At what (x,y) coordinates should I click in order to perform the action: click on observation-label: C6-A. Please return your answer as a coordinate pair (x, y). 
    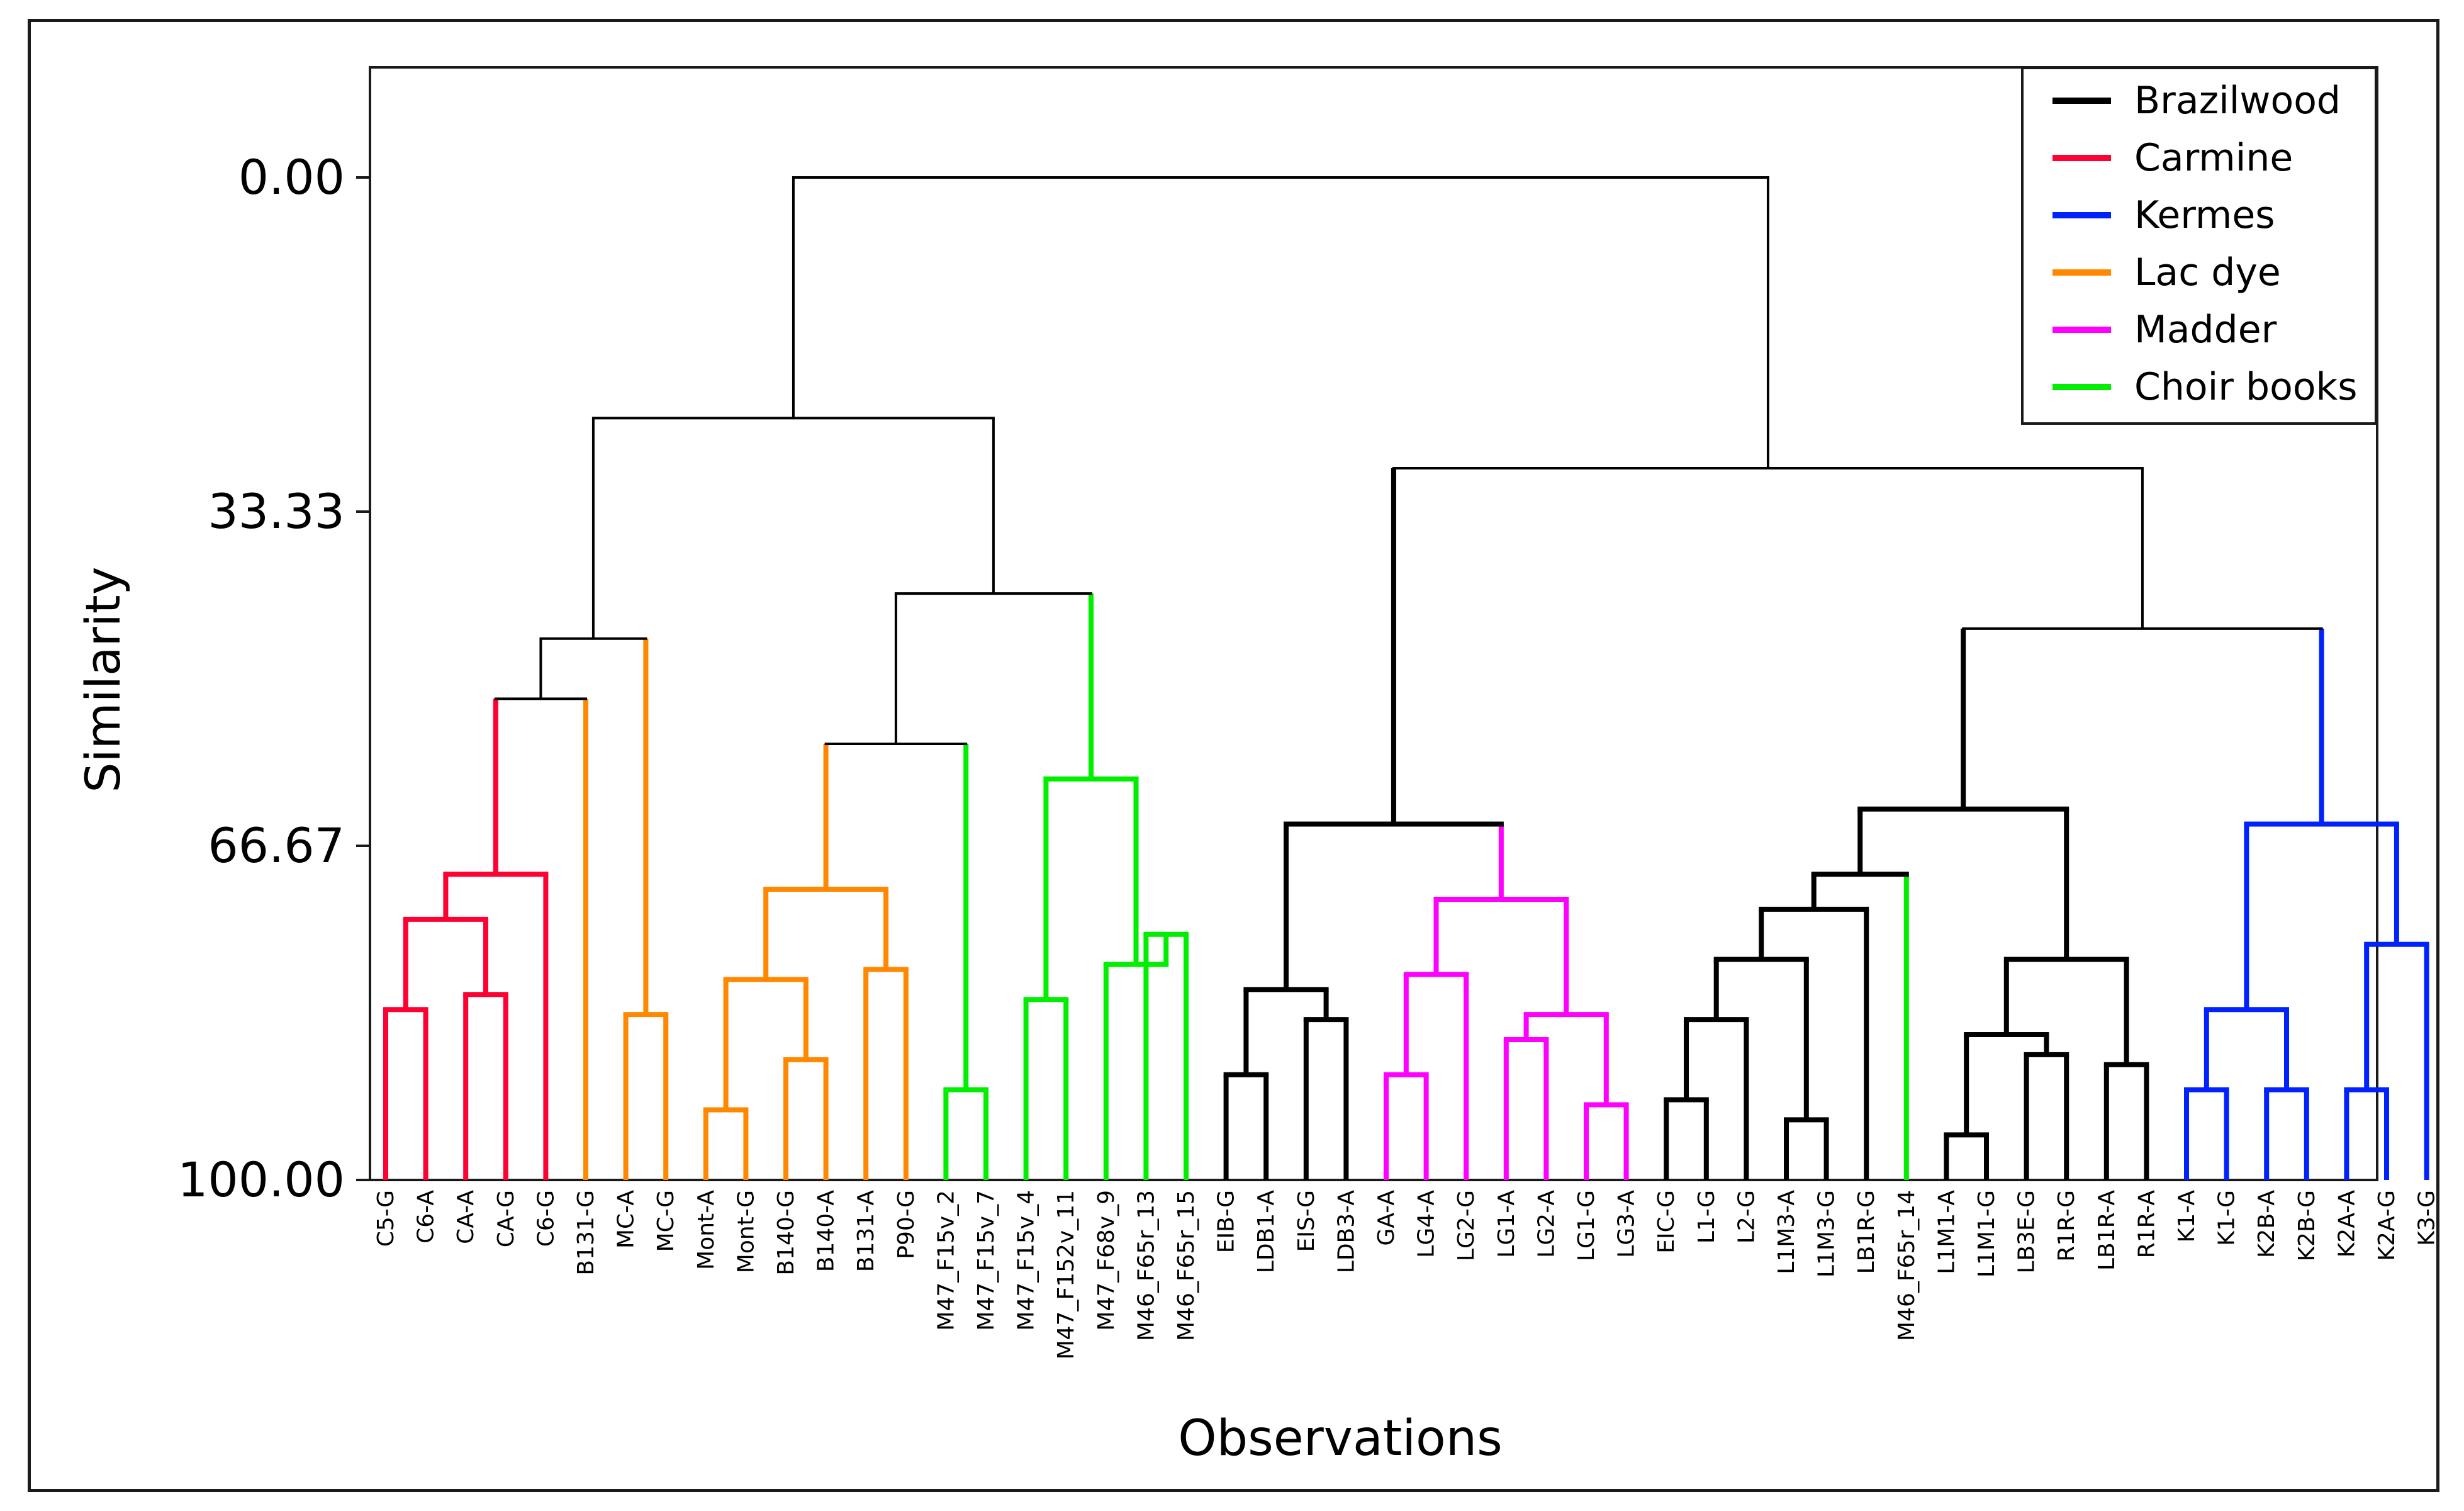
    Looking at the image, I should click on (426, 1217).